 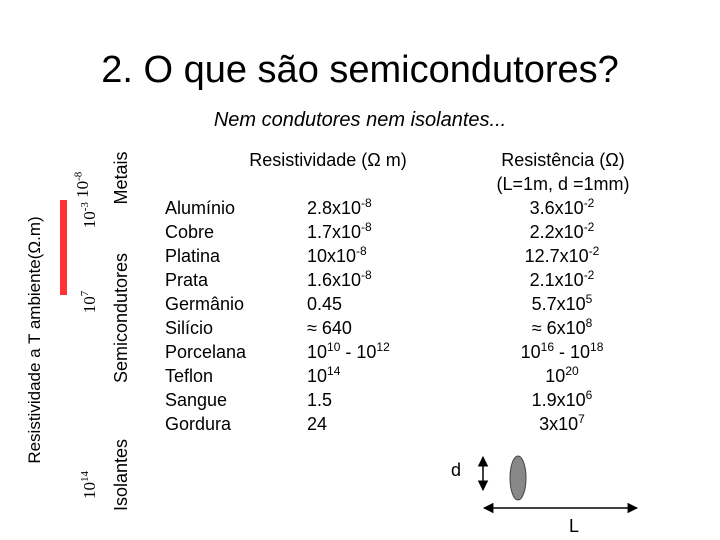 I want to click on semiconductor-range, so click(x=63, y=247).